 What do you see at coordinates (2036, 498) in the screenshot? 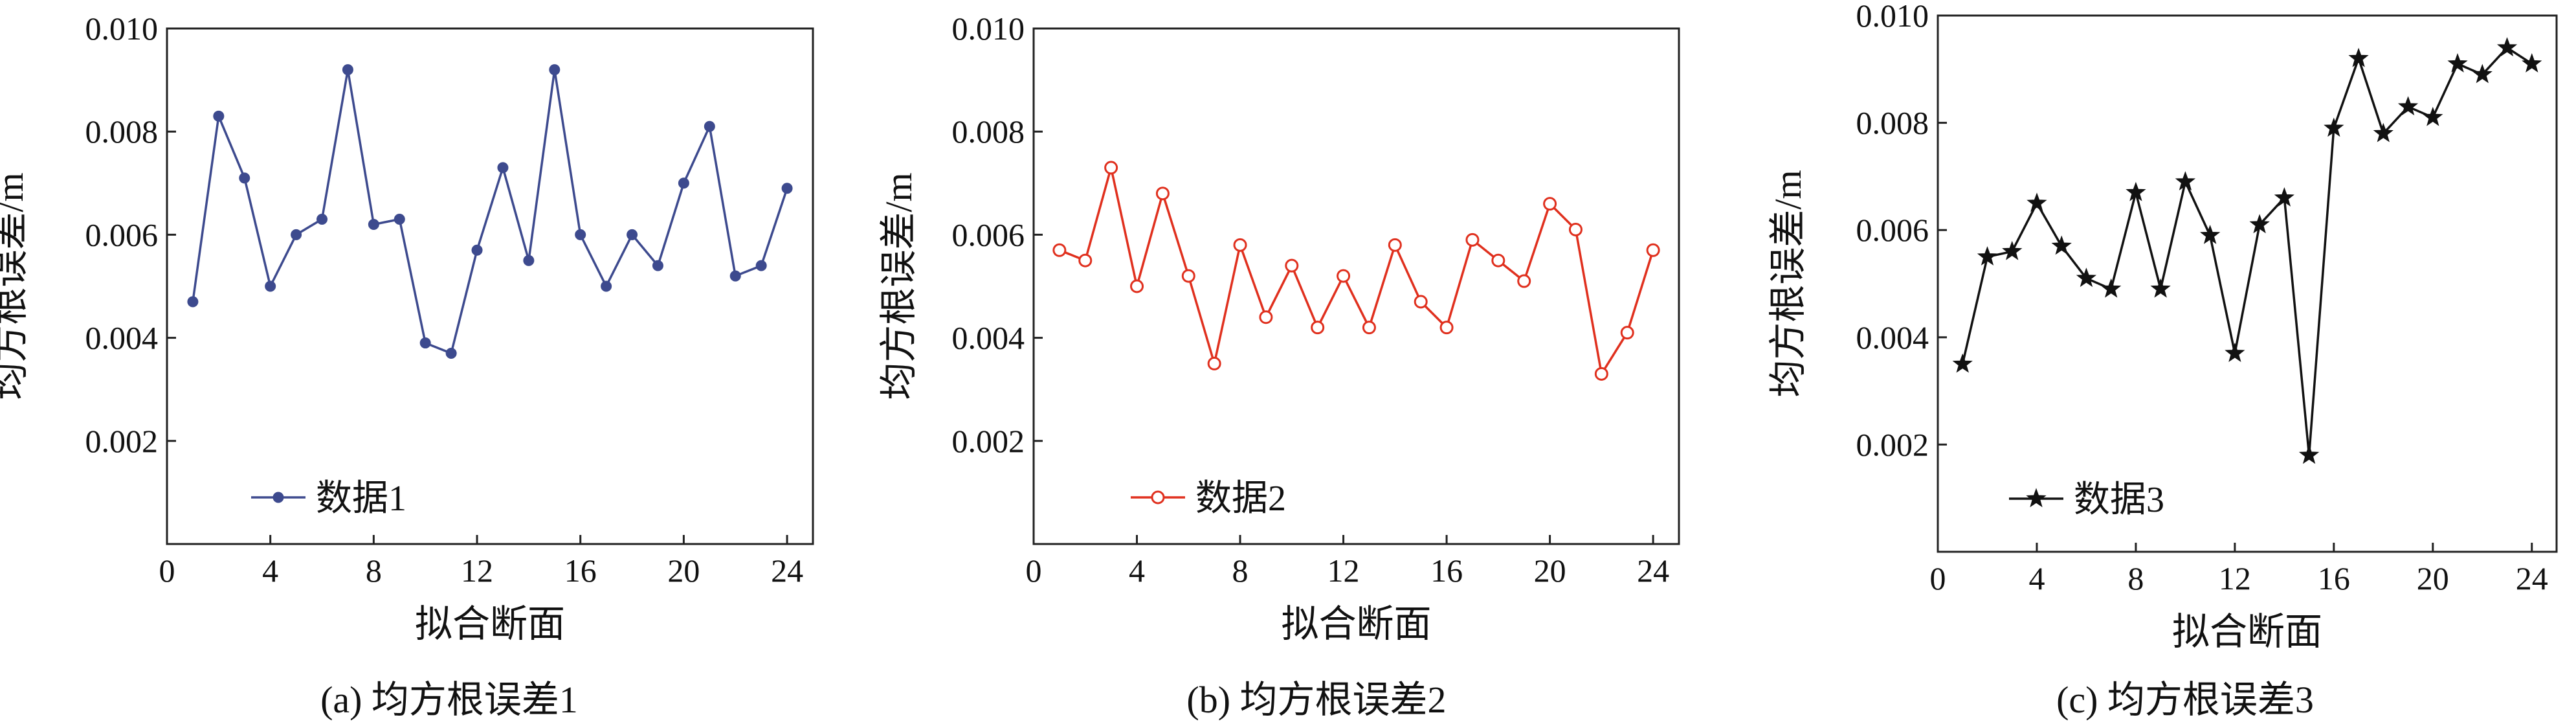
I see `legend-marker` at bounding box center [2036, 498].